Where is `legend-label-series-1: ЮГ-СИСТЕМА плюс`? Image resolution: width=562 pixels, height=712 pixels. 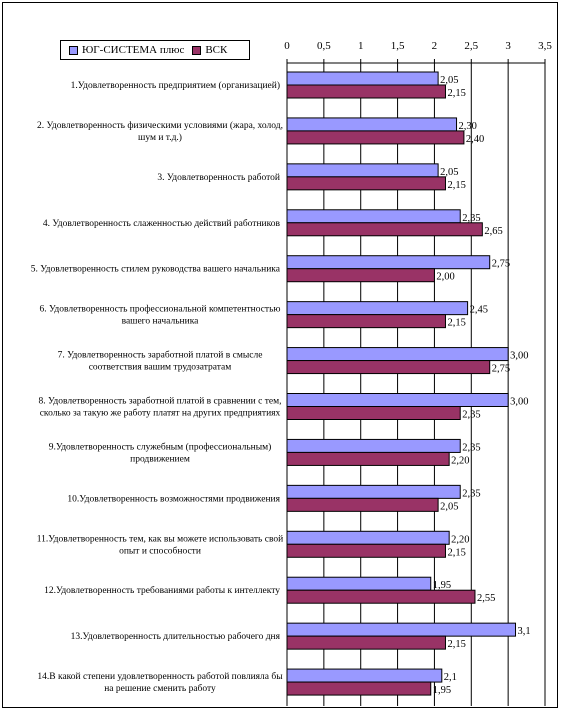 legend-label-series-1: ЮГ-СИСТЕМА плюс is located at coordinates (133, 50).